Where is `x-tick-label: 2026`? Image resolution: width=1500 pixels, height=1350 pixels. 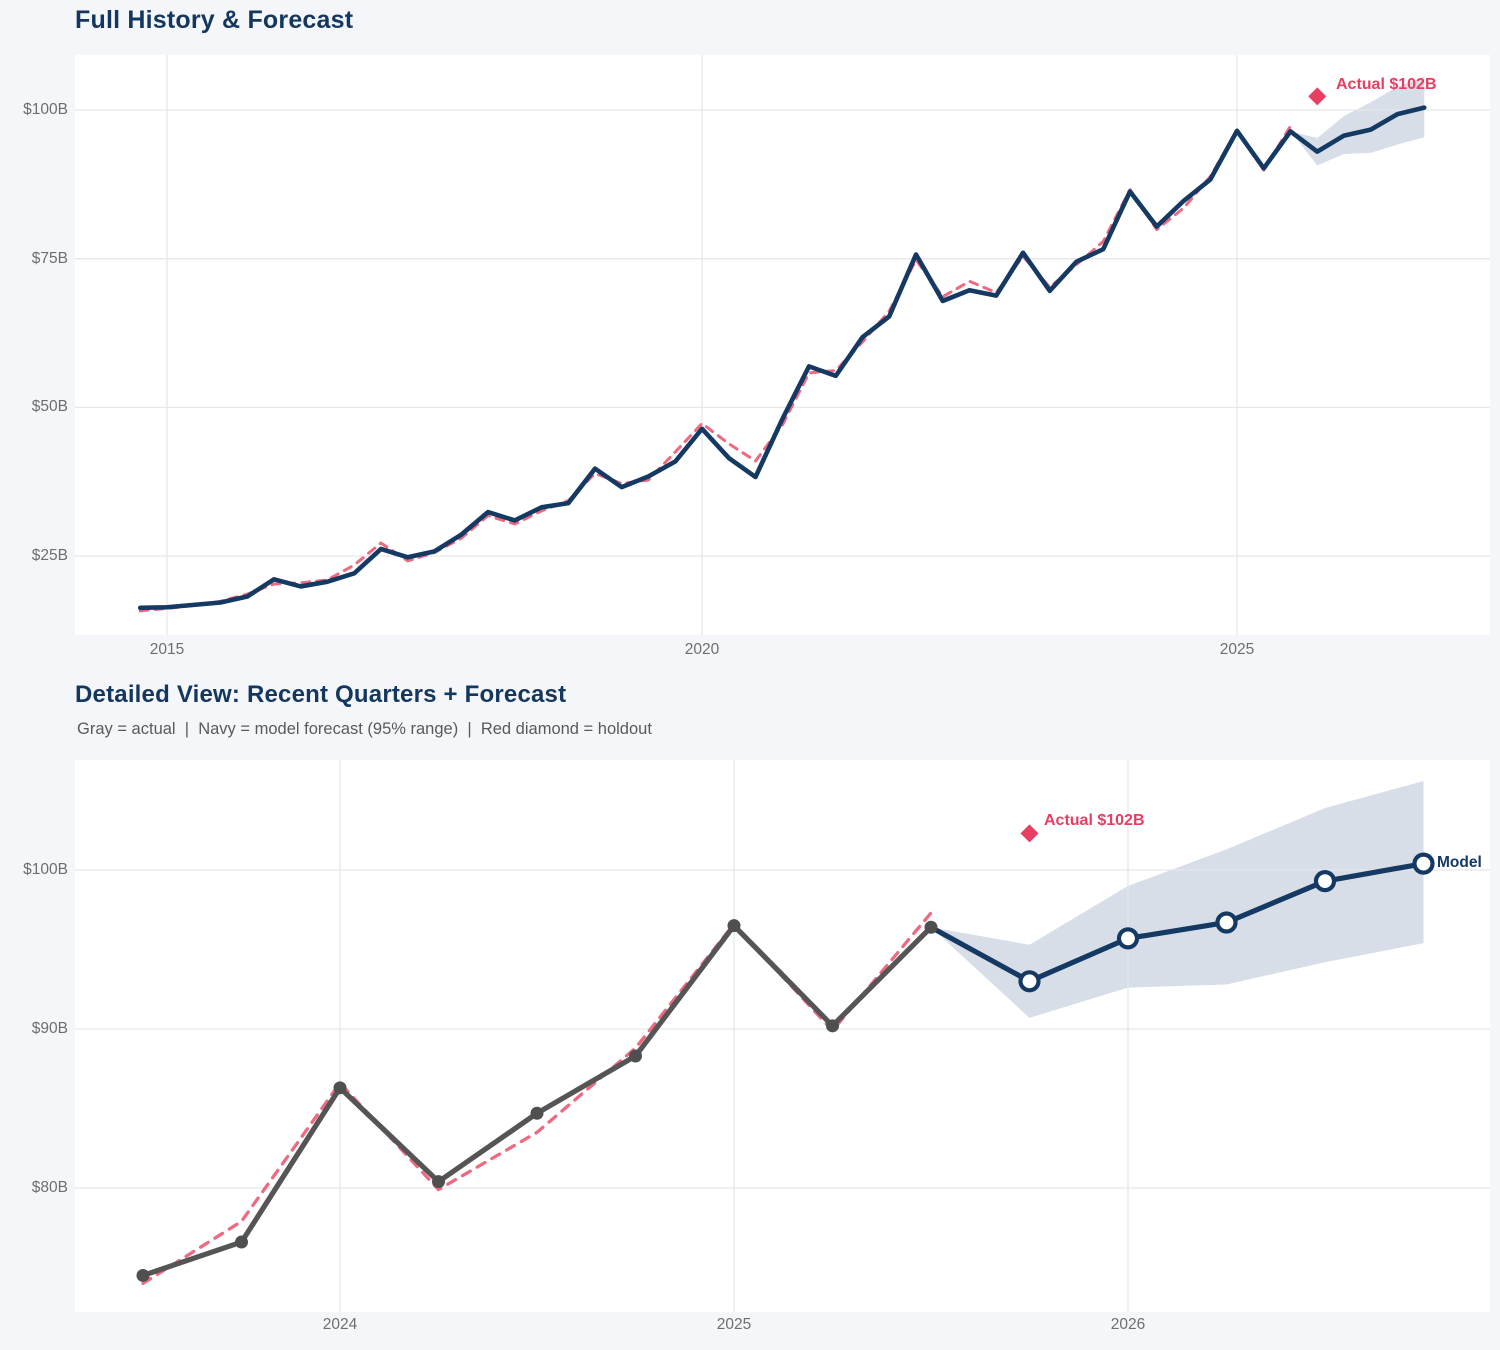 x-tick-label: 2026 is located at coordinates (1128, 1324).